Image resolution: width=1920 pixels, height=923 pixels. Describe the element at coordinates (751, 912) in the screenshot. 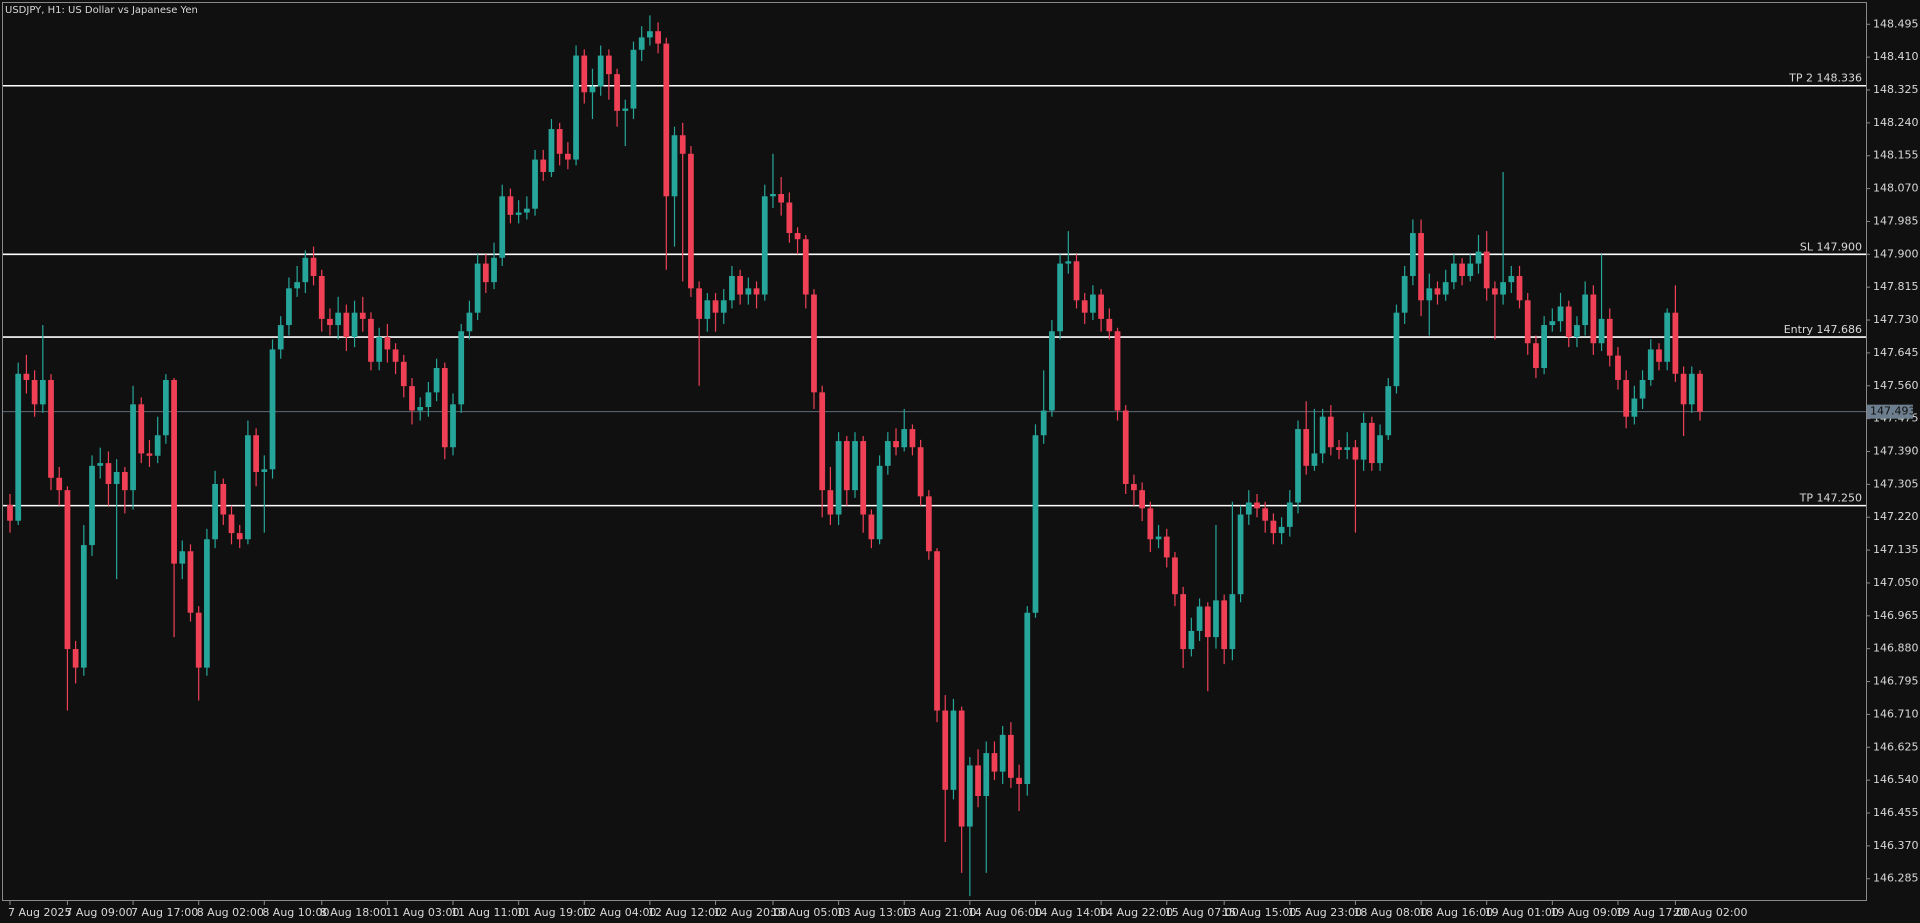

I see `x-tick-label: 12 Aug 20:00` at that location.